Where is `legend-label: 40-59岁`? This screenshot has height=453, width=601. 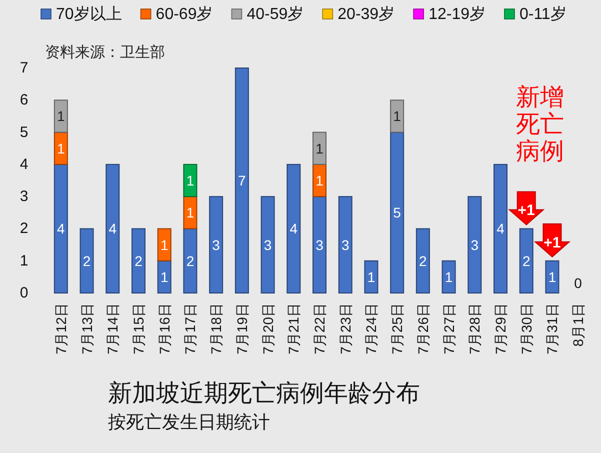 legend-label: 40-59岁 is located at coordinates (275, 14).